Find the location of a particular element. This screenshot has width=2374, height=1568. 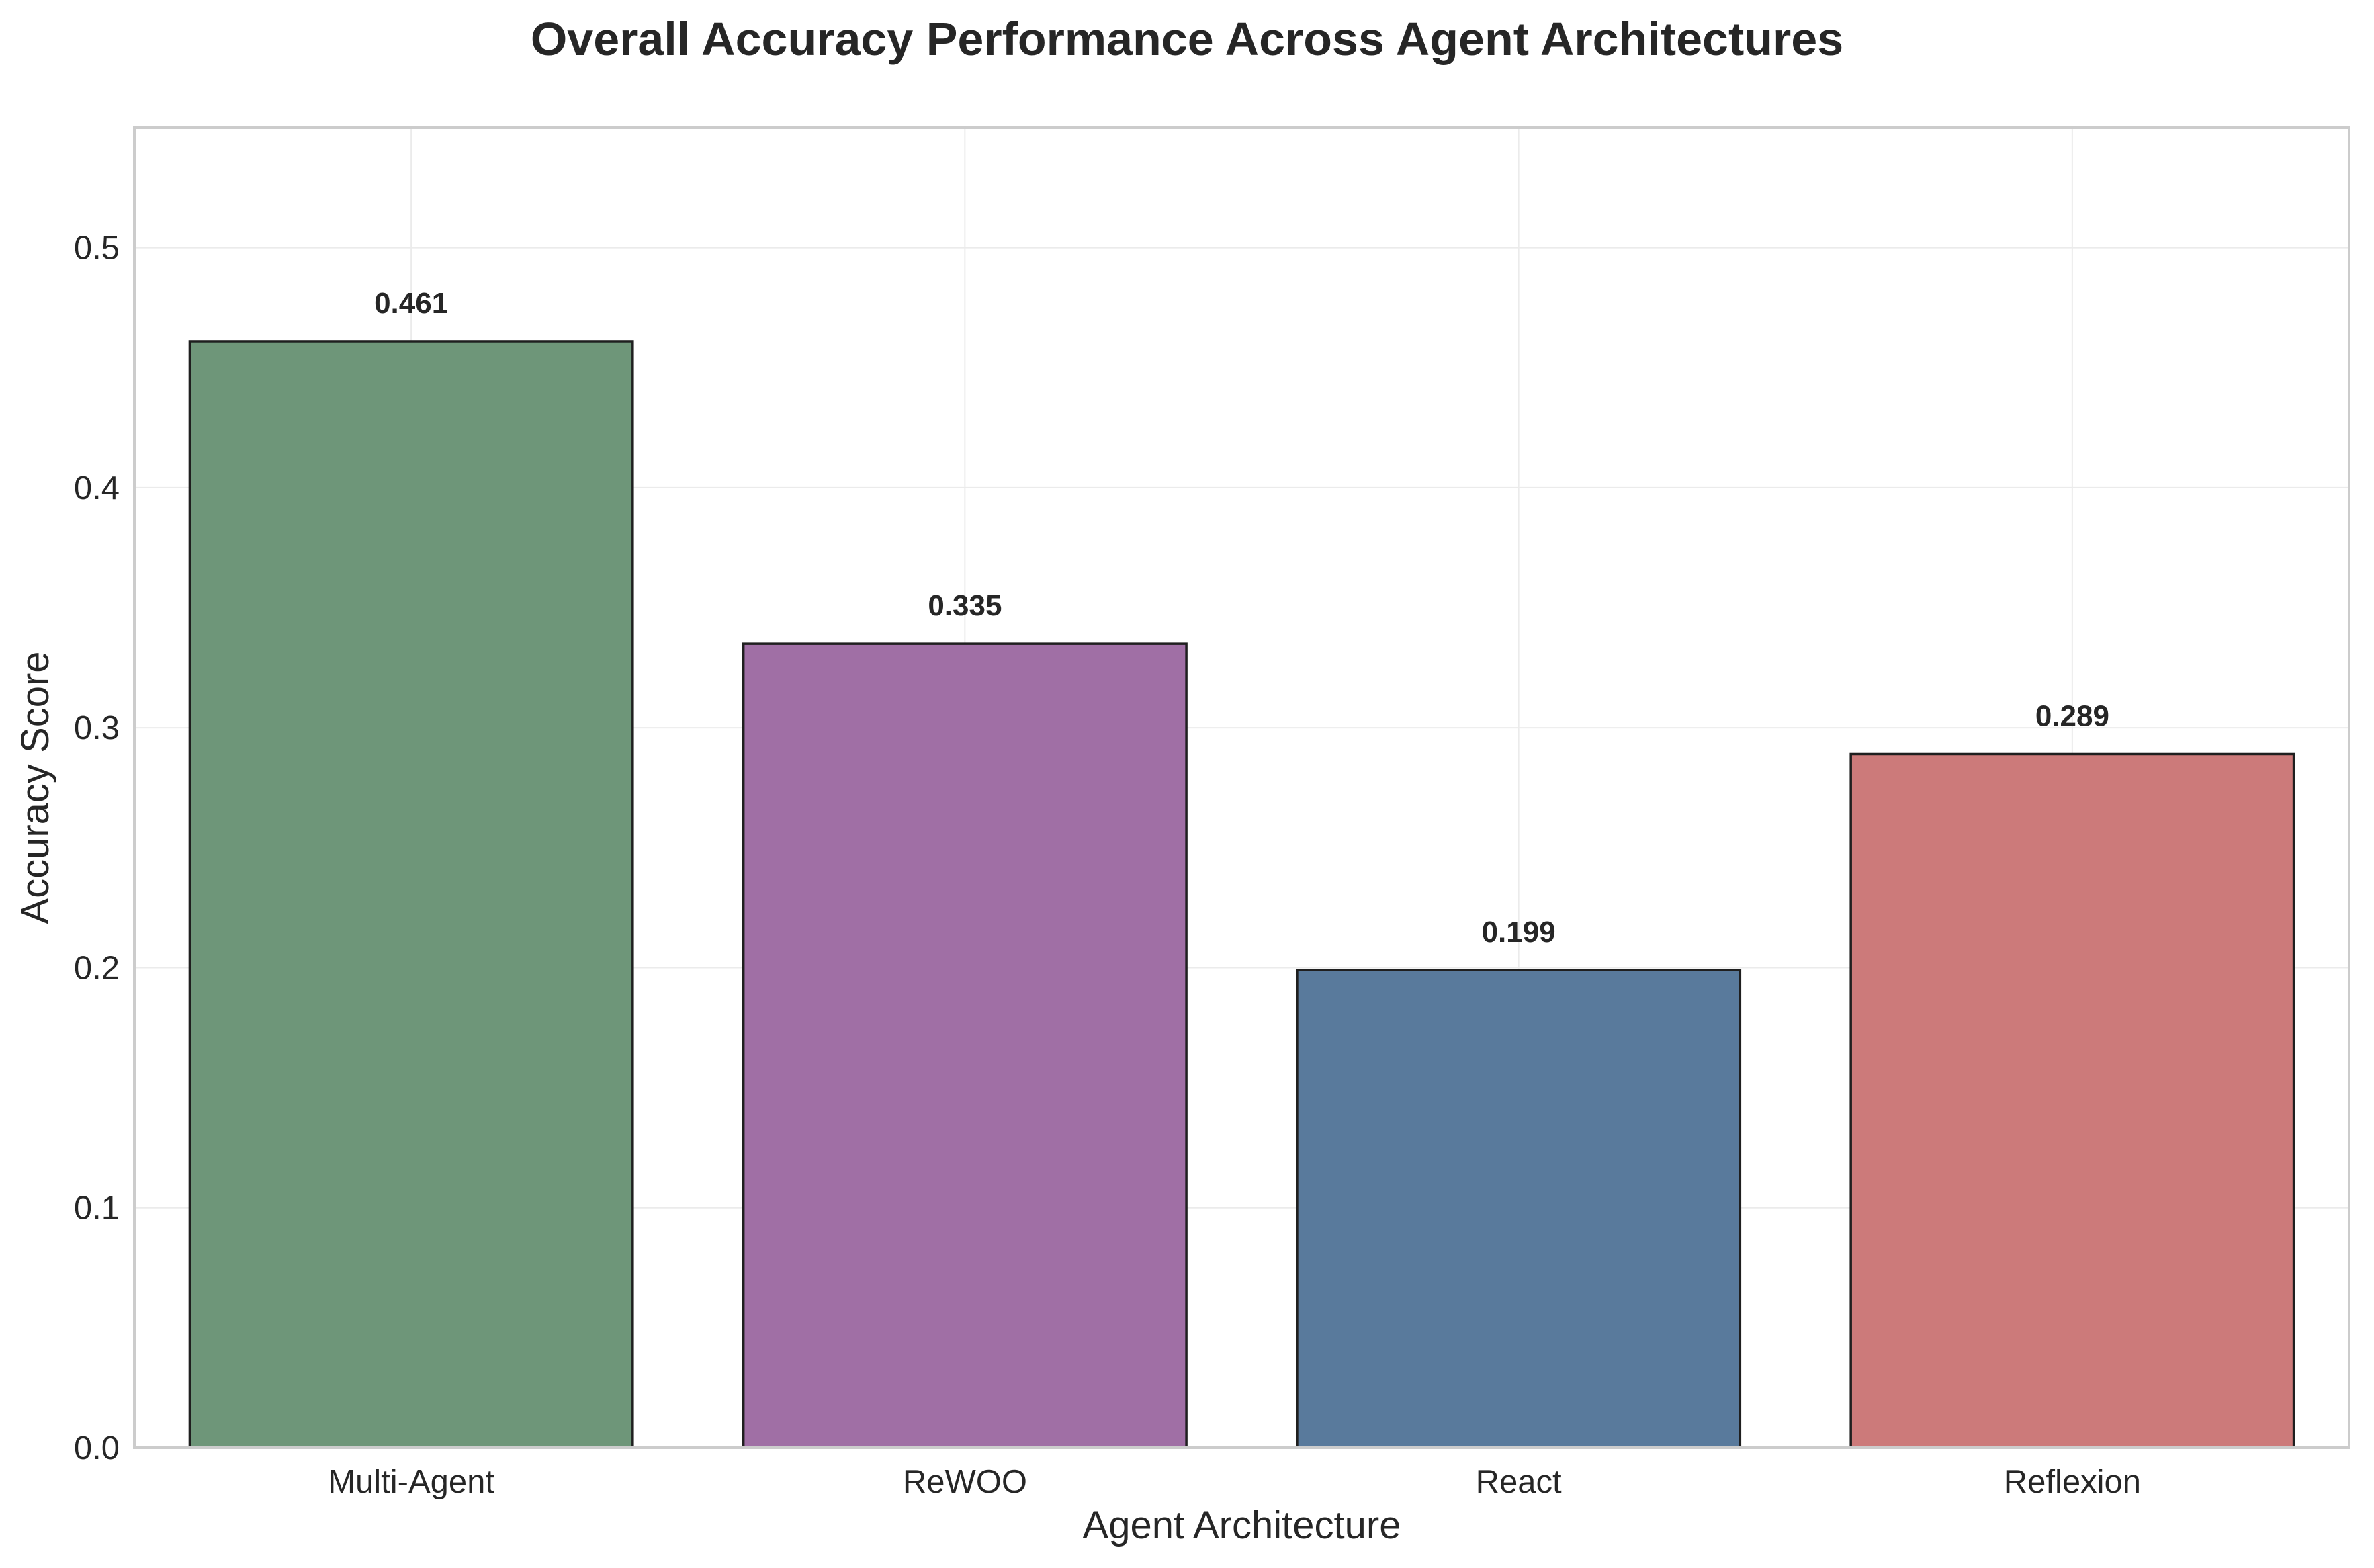

x-tick-label: React is located at coordinates (1519, 1482).